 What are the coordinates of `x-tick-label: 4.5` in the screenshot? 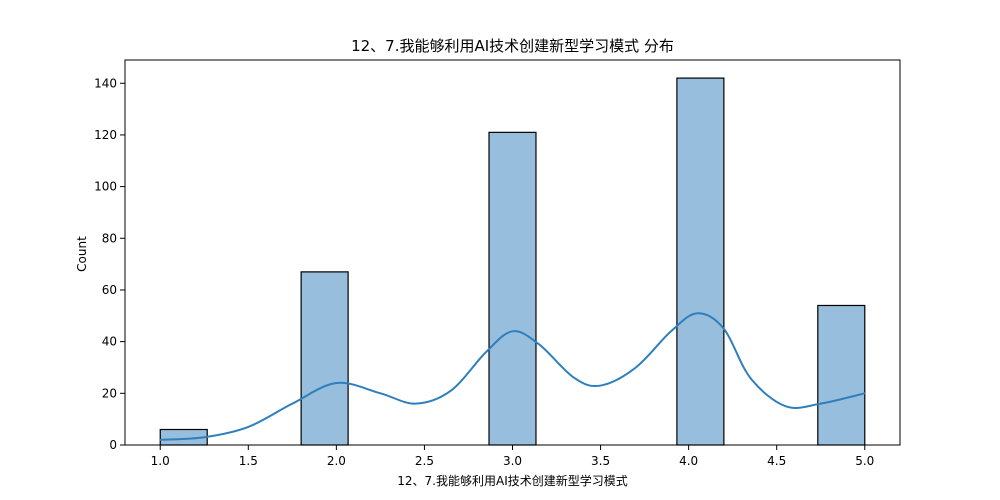 It's located at (776, 461).